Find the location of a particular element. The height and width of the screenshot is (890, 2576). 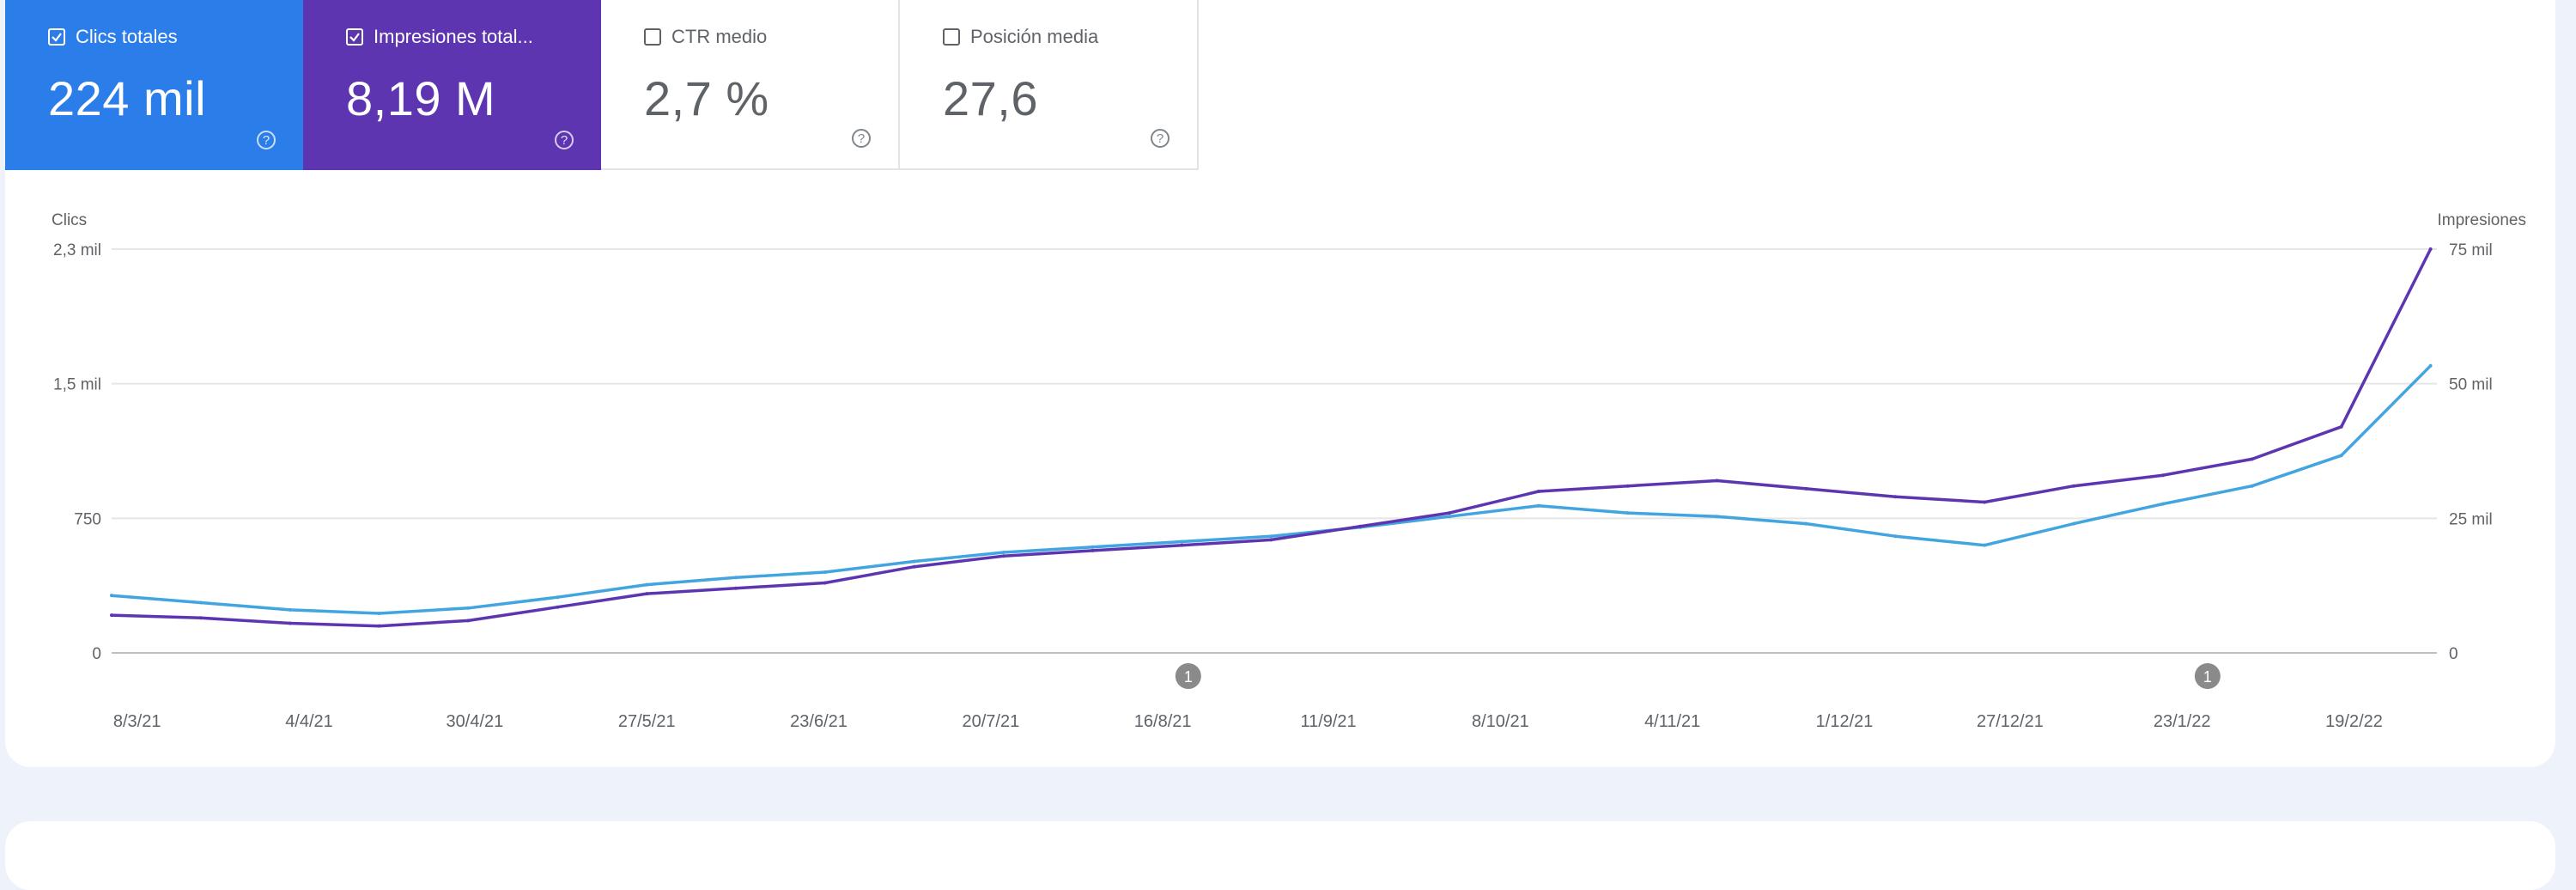

x-tick-label: 8/10/21 is located at coordinates (1500, 721).